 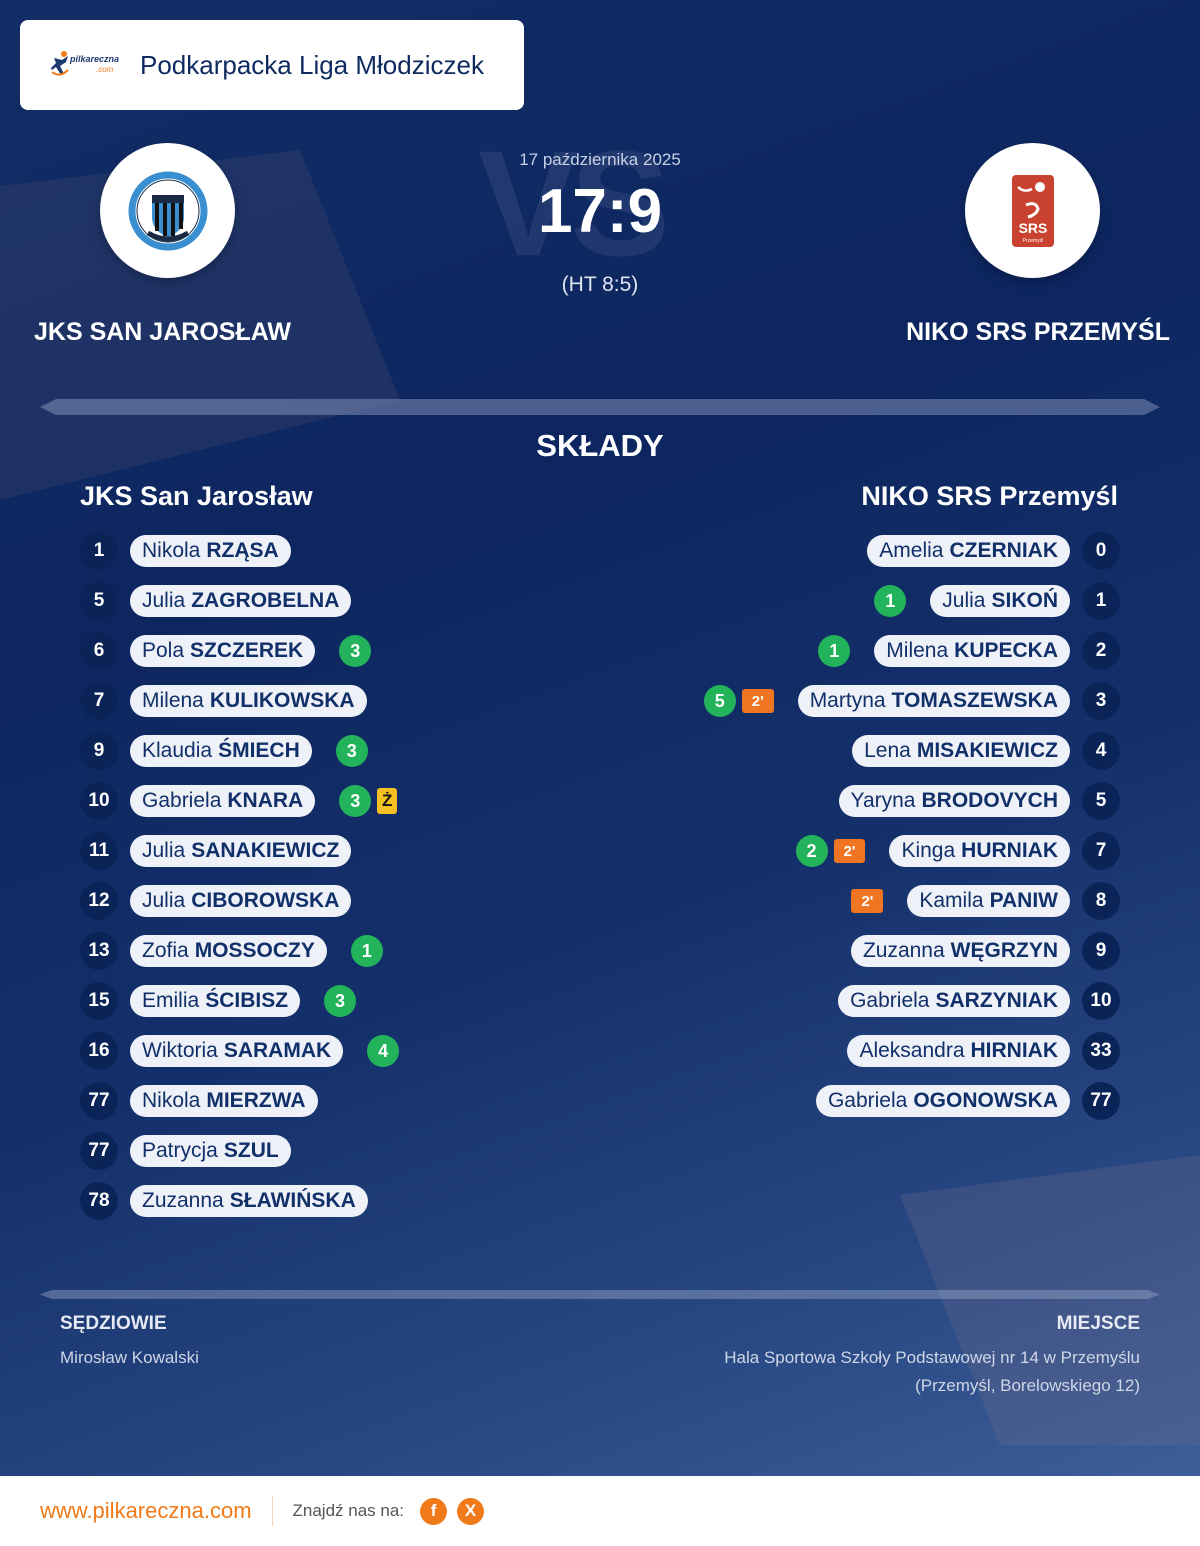 What do you see at coordinates (237, 1051) in the screenshot?
I see `player-name: Wiktoria SARAMAK` at bounding box center [237, 1051].